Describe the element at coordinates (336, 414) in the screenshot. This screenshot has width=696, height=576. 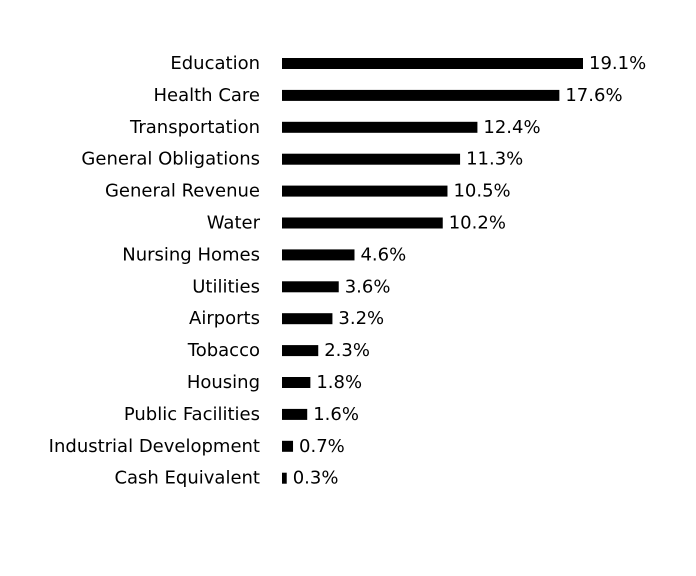
I see `value-label: 1.6%` at that location.